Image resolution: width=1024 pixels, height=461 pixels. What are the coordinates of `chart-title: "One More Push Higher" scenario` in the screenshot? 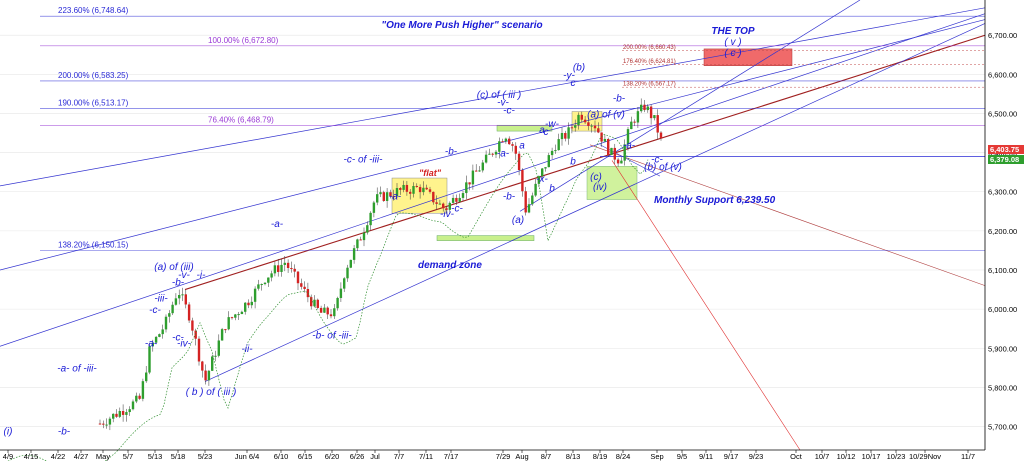 It's located at (461, 25).